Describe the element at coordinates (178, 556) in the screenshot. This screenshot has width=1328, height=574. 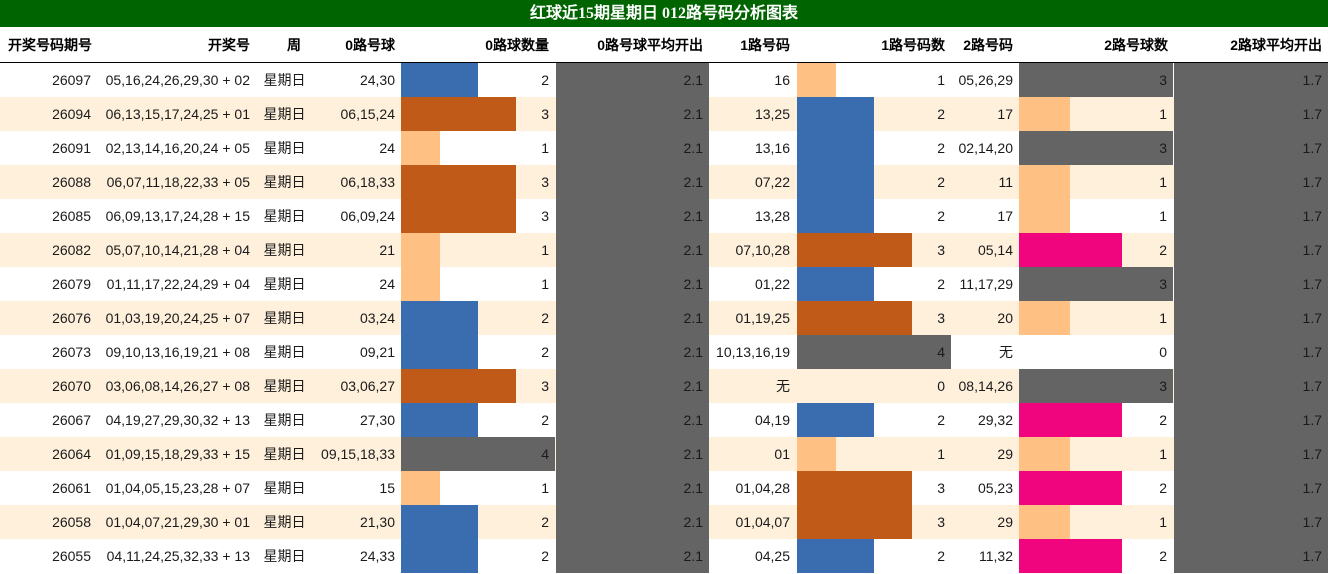
I see `draw-numbers: 04,11,24,25,32,33 + 13` at that location.